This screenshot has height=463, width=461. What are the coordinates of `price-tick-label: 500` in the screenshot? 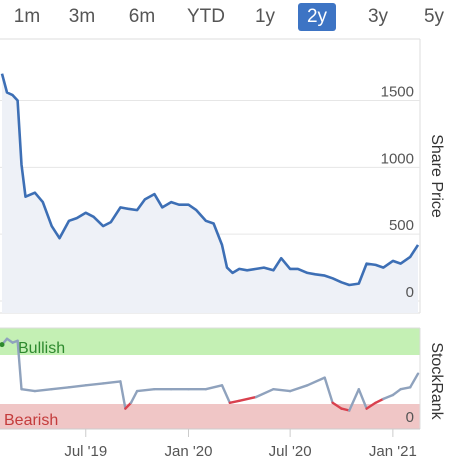 It's located at (401, 225).